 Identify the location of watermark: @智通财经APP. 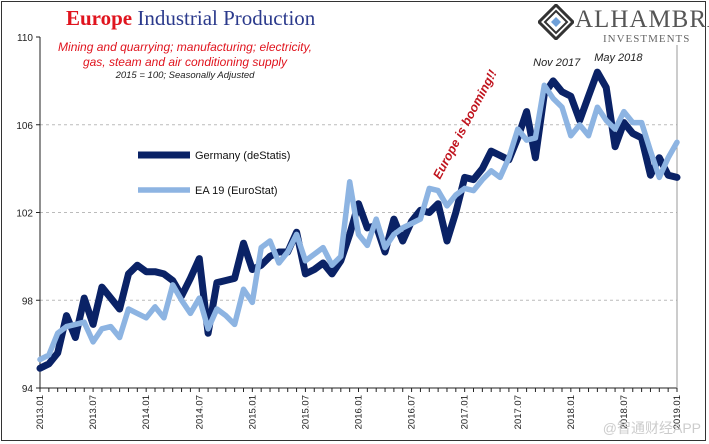
(651, 428).